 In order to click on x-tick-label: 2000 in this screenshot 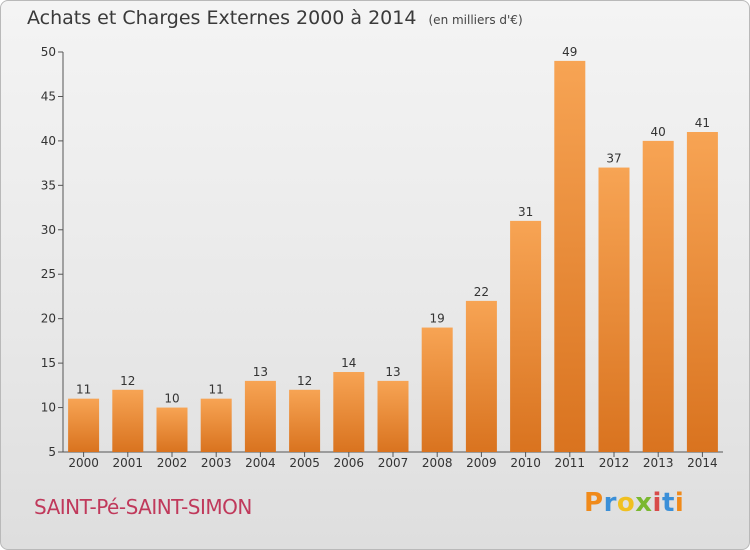, I will do `click(83, 463)`.